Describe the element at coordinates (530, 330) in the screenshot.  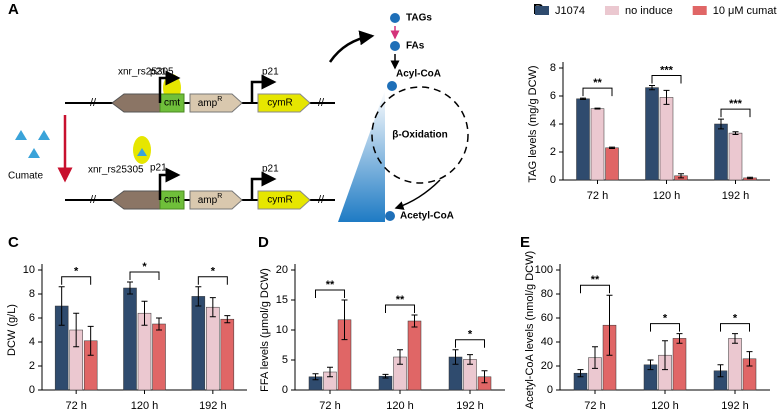
I see `y-axis-label: Acetyl-CoA levels (nmol/g DCW)` at that location.